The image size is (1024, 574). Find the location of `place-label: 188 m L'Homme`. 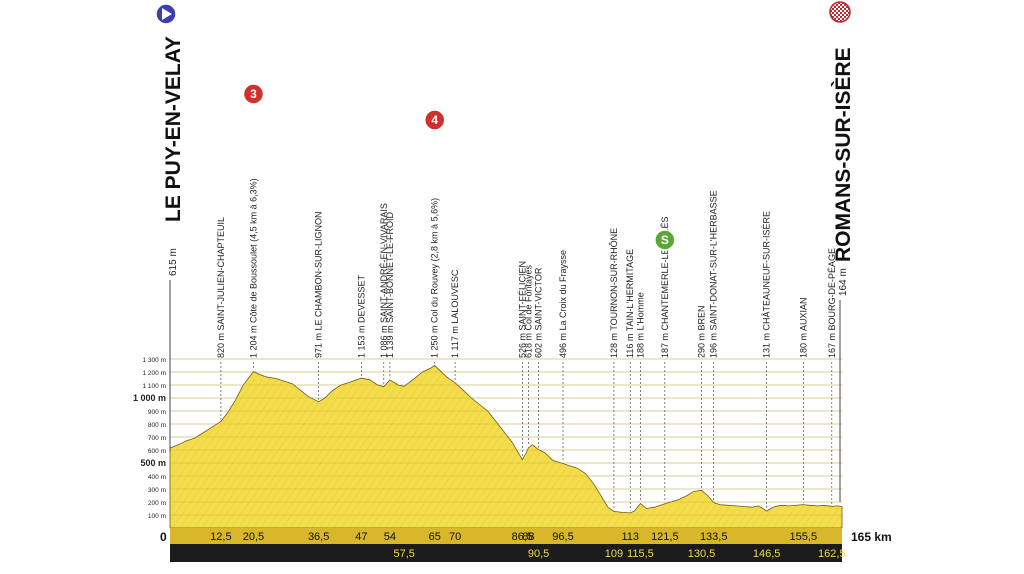

place-label: 188 m L'Homme is located at coordinates (640, 325).